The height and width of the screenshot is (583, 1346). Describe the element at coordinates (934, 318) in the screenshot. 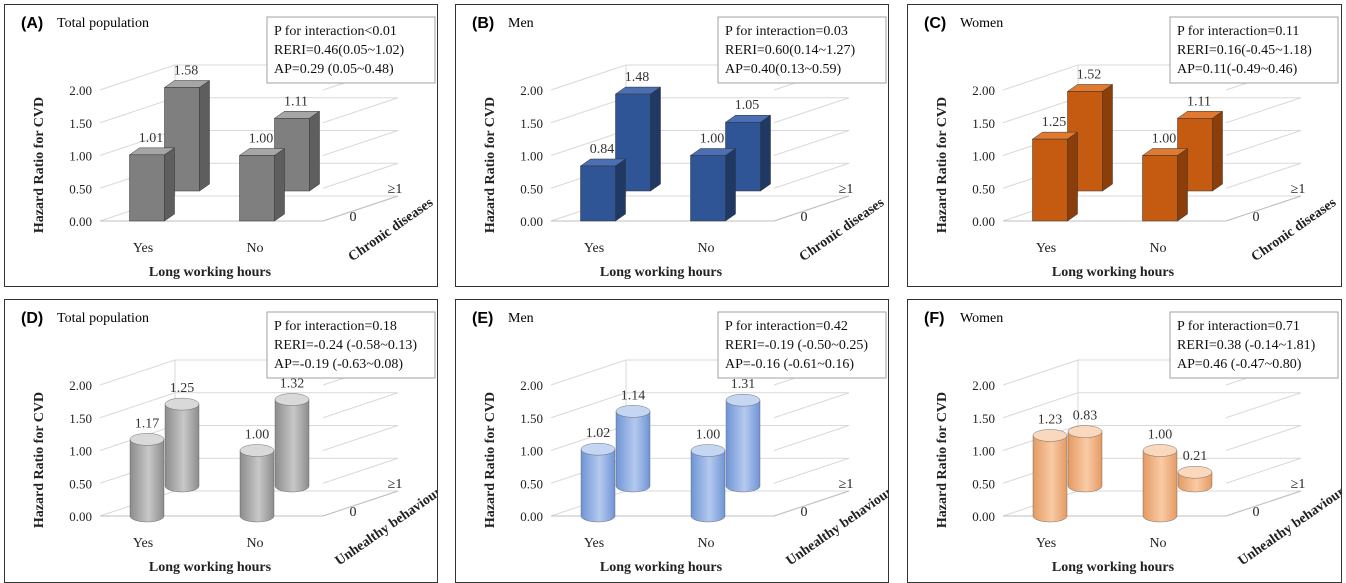

I see `panel-letter: (F)` at that location.